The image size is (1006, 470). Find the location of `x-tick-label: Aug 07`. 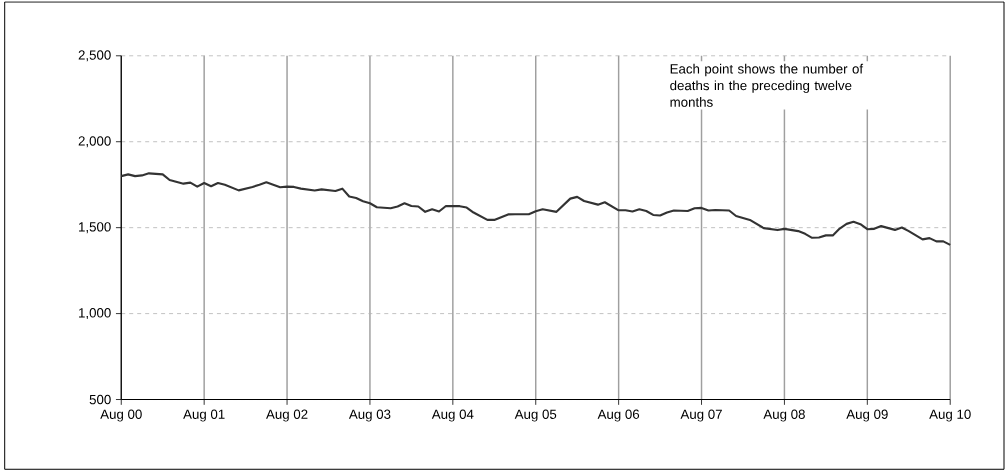

x-tick-label: Aug 07 is located at coordinates (701, 415).